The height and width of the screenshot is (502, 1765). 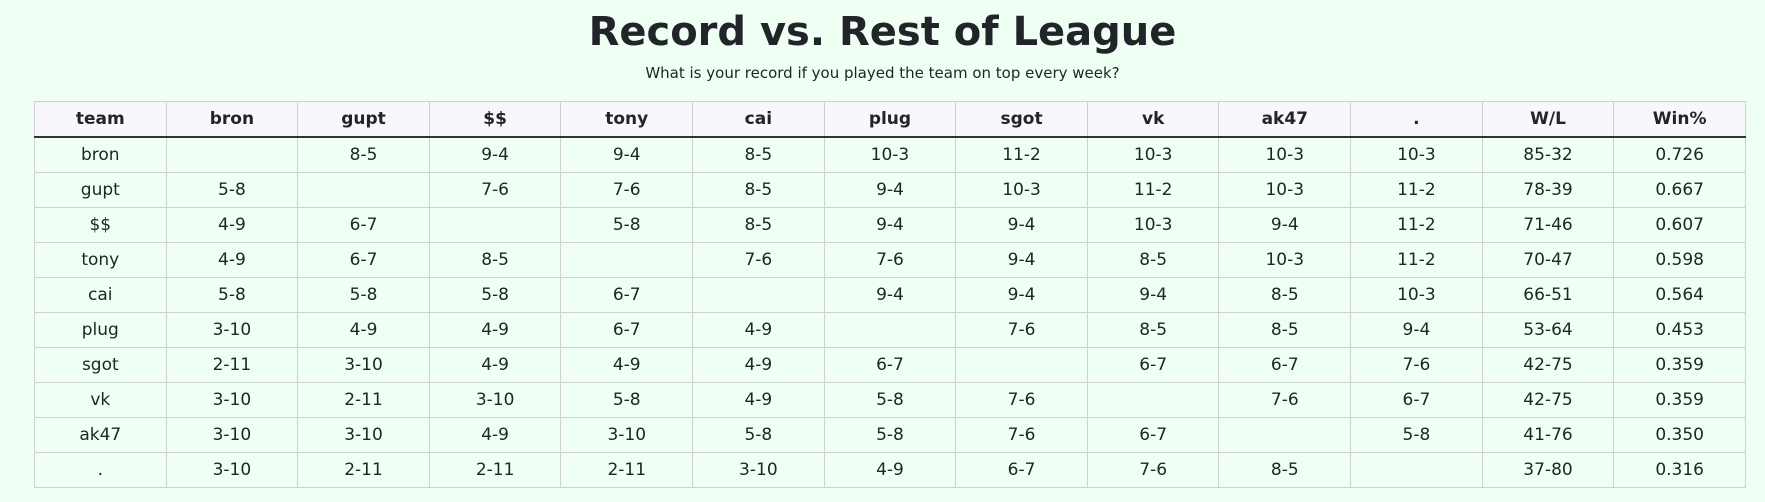 I want to click on table-cell: 37-80, so click(x=1548, y=470).